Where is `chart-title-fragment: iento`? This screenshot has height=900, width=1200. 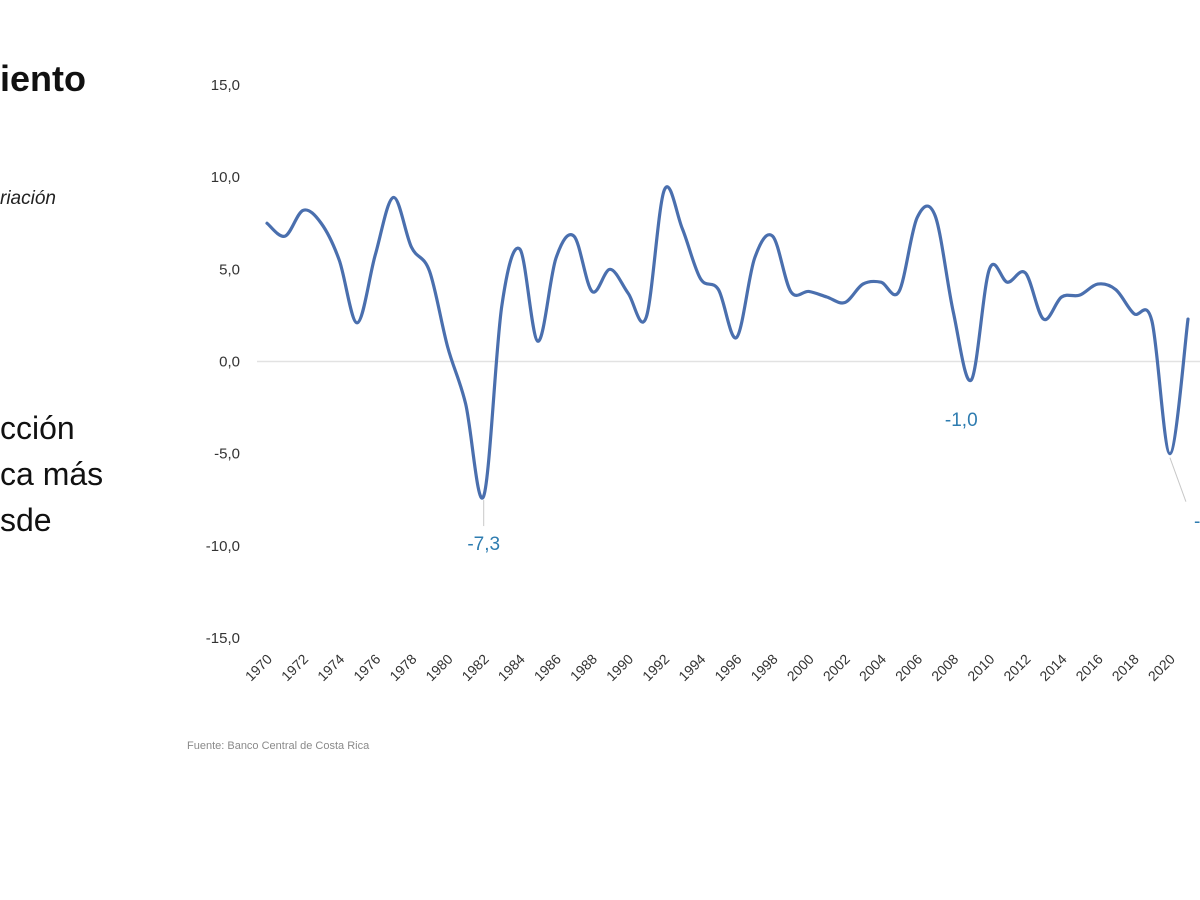 chart-title-fragment: iento is located at coordinates (43, 78).